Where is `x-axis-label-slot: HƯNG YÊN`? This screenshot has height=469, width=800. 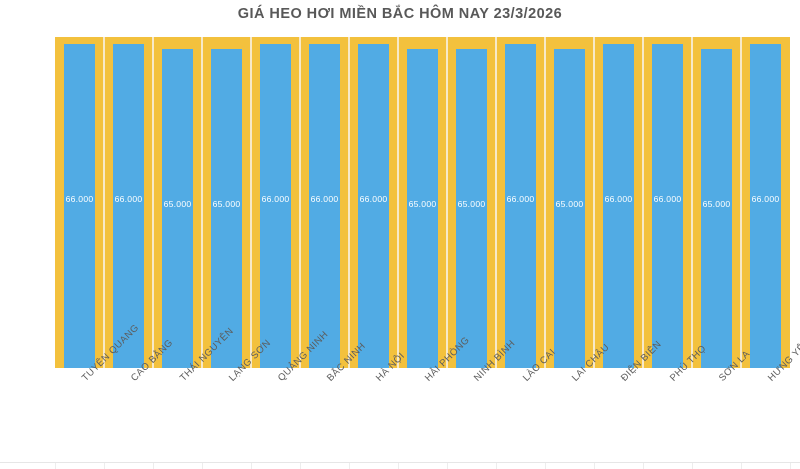 x-axis-label-slot: HƯNG YÊN is located at coordinates (770, 403).